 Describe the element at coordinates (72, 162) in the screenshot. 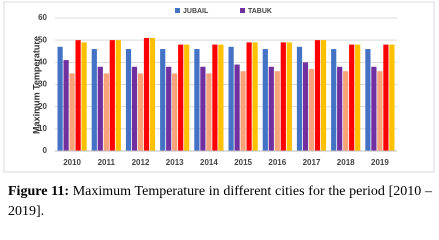

I see `x-tick-label: 2010` at that location.